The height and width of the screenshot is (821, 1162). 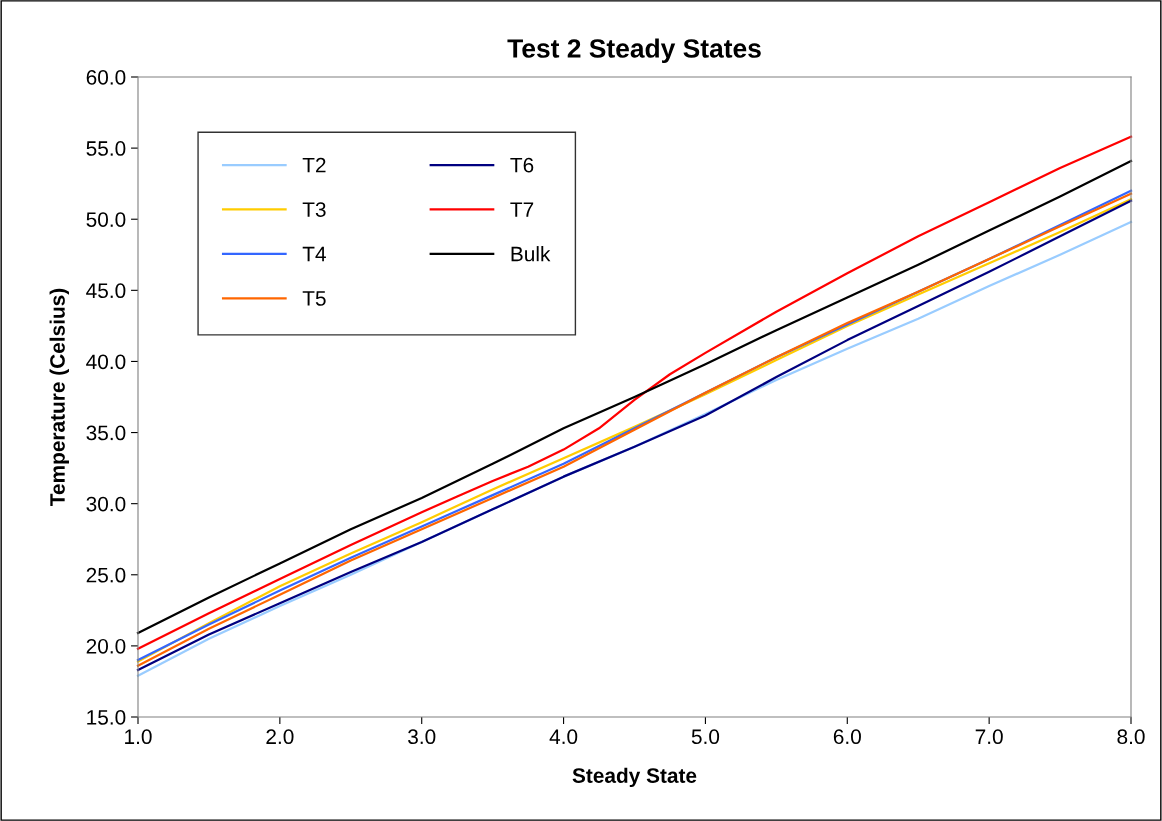 I want to click on y-tick-label: 50.0, so click(x=106, y=219).